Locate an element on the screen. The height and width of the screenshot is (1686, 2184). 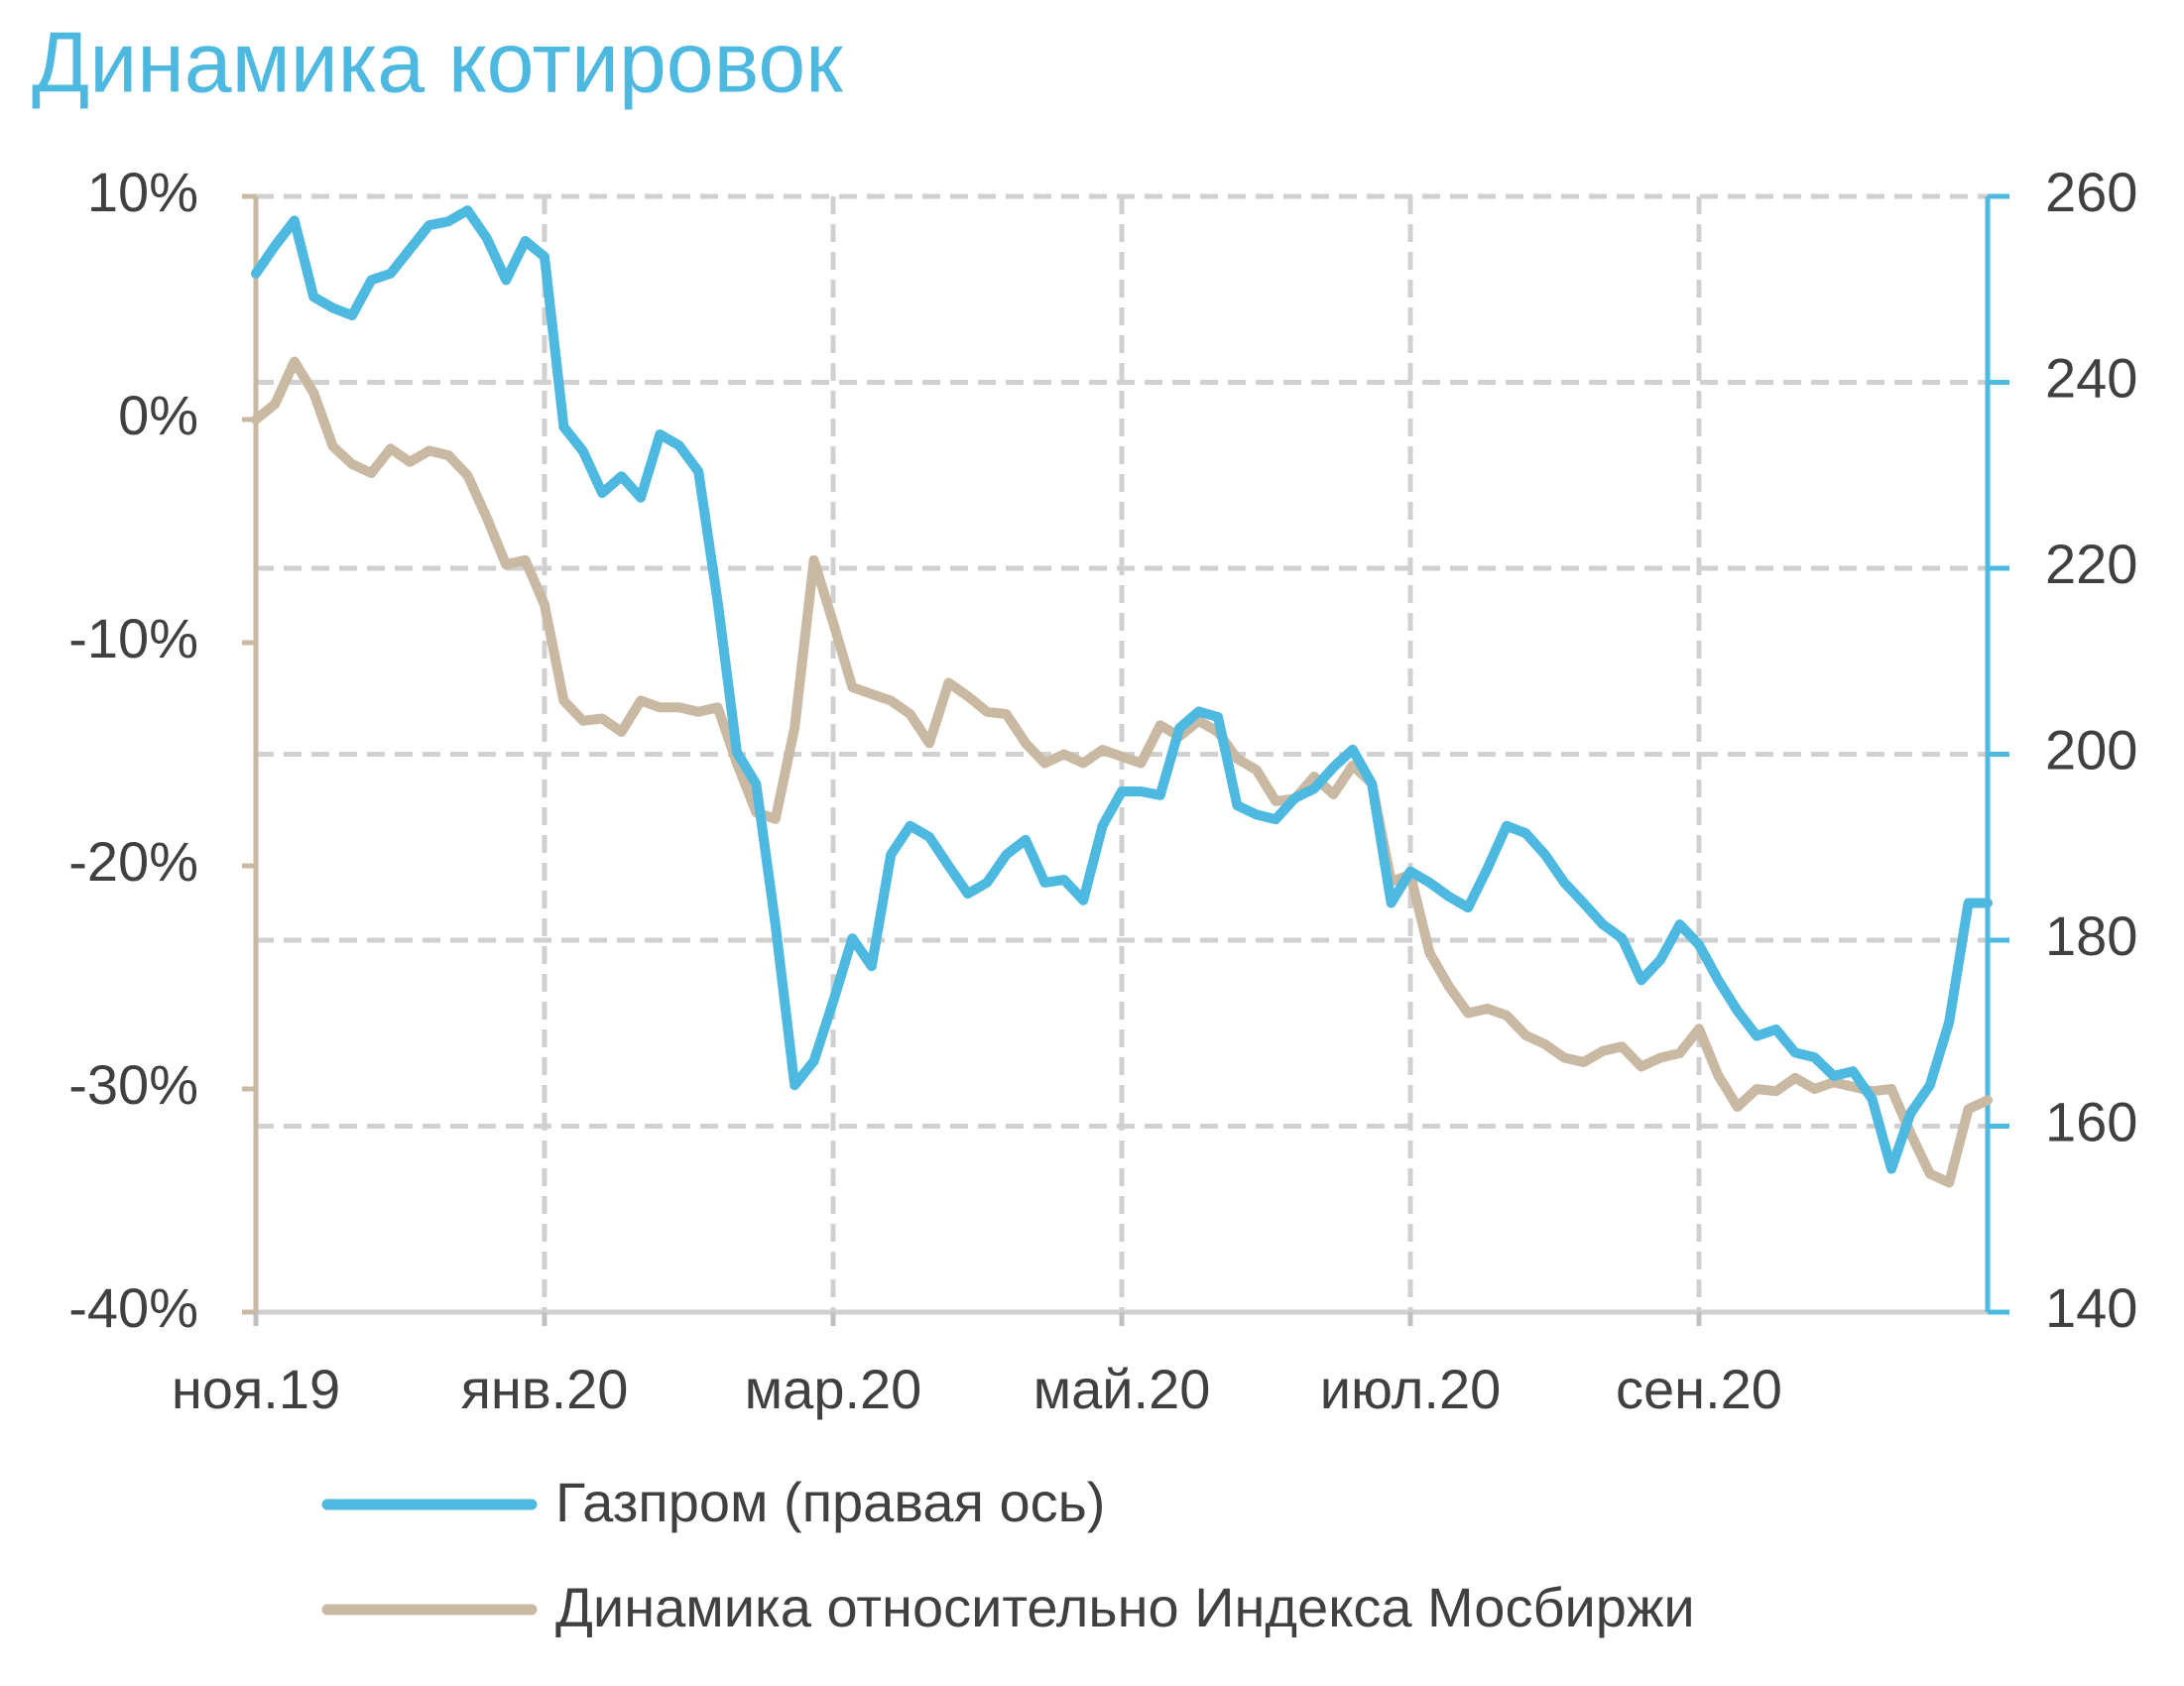
x-tick-label: ноя.19 is located at coordinates (256, 1389).